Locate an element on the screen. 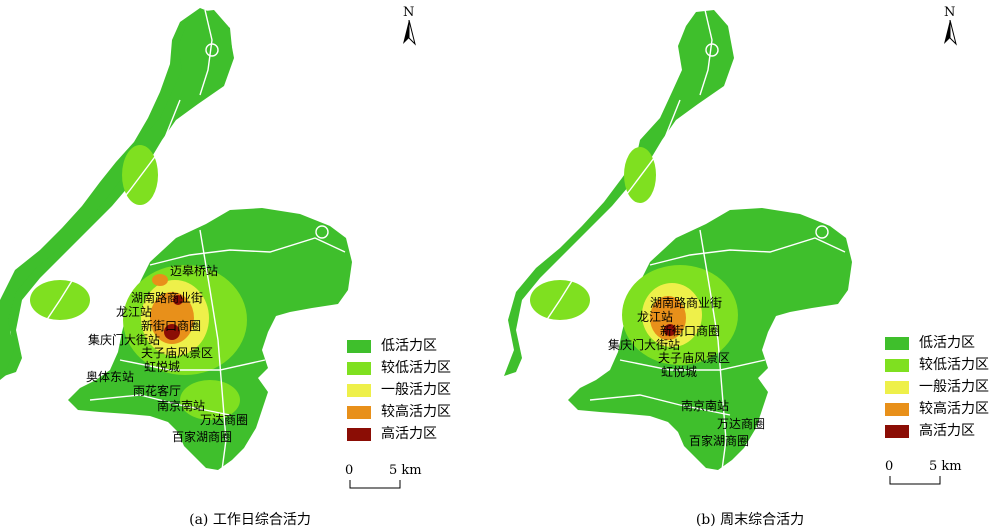 This screenshot has height=532, width=1000. panel-caption: (b) 周末综合活力 is located at coordinates (750, 520).